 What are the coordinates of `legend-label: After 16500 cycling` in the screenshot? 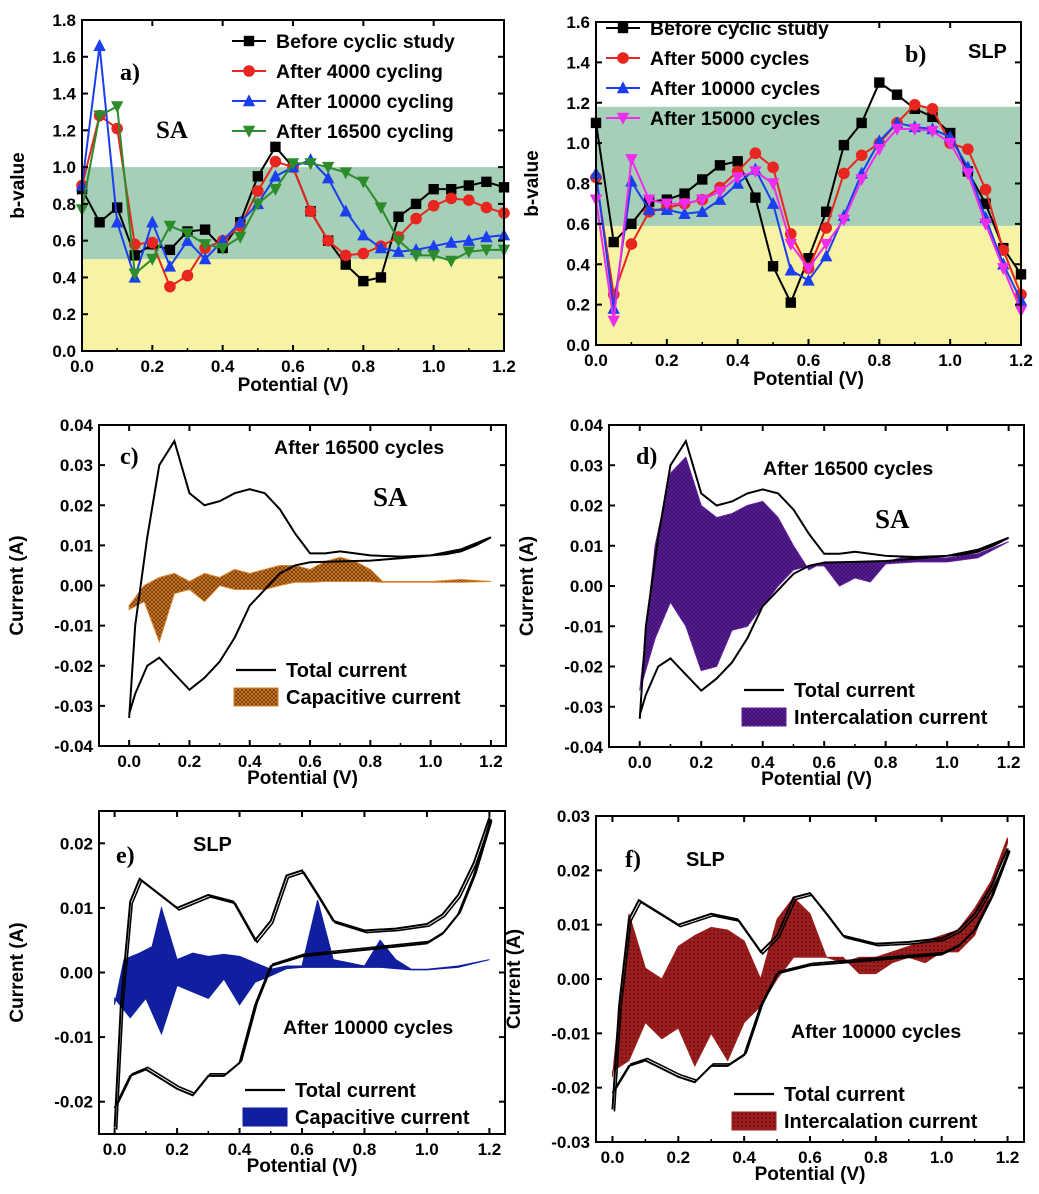 It's located at (365, 132).